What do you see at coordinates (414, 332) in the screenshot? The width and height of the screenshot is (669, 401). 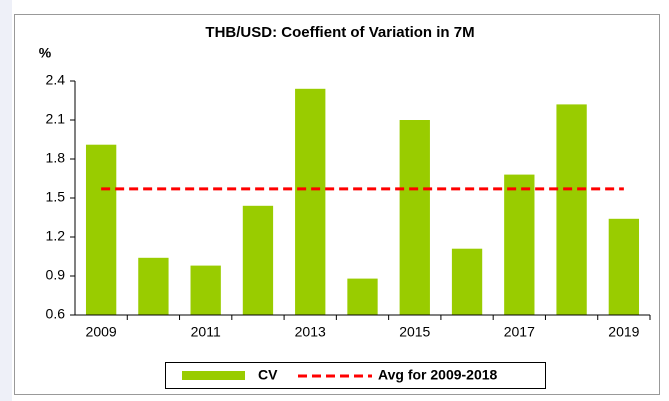 I see `x-tick-label: 2015` at bounding box center [414, 332].